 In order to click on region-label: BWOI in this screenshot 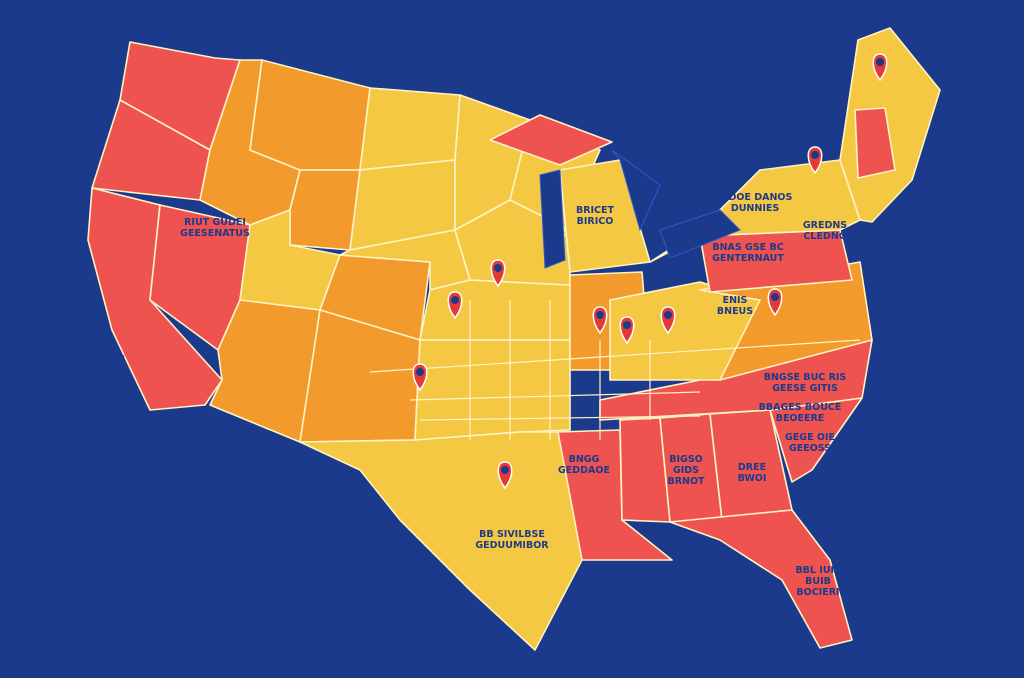, I will do `click(752, 478)`.